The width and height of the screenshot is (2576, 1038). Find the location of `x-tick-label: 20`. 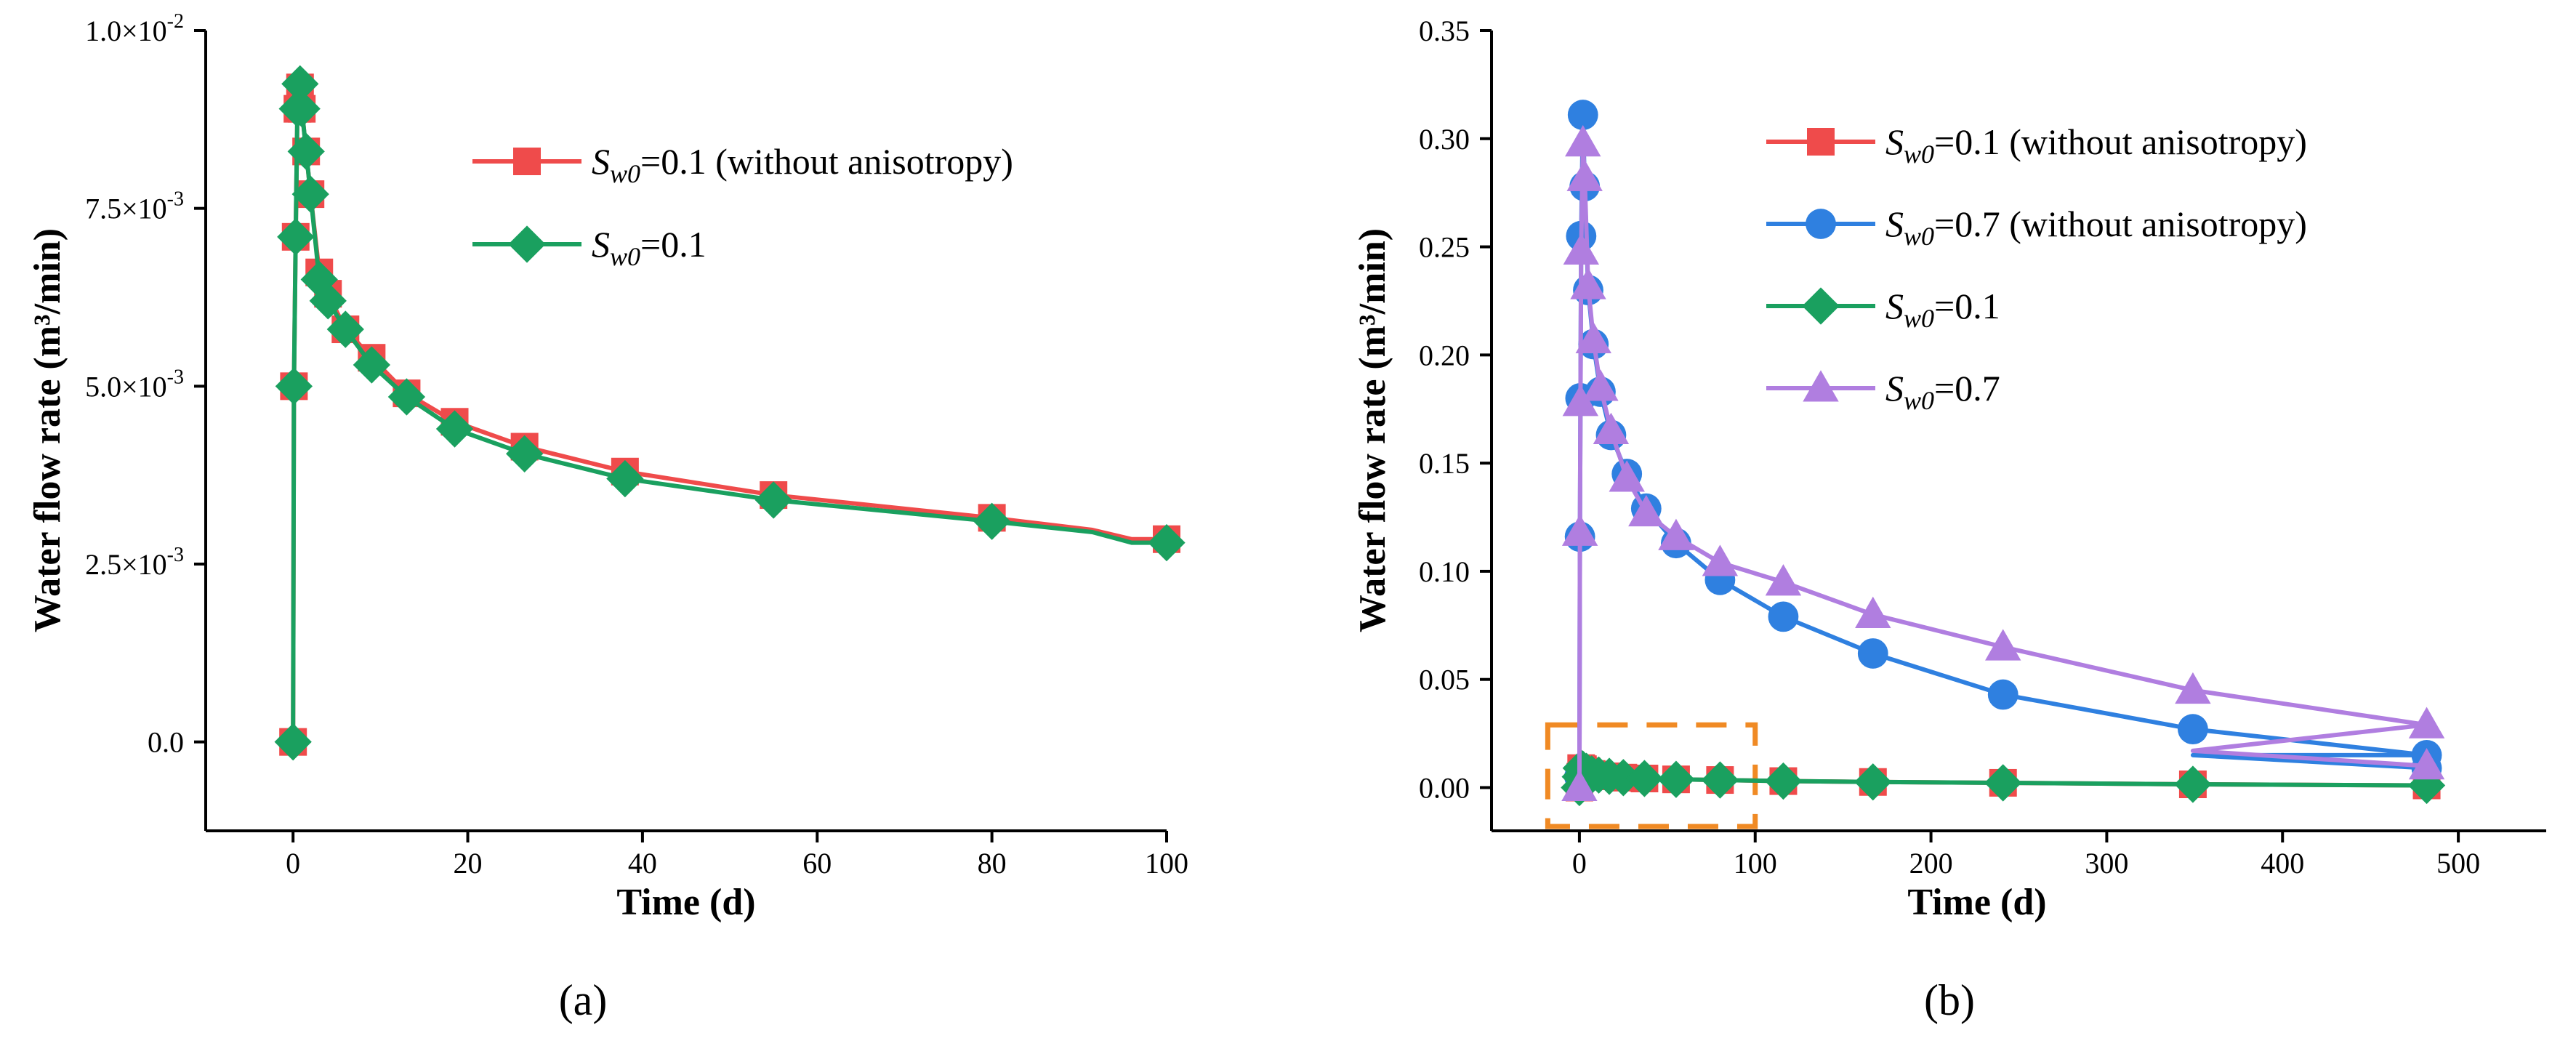

x-tick-label: 20 is located at coordinates (468, 863).